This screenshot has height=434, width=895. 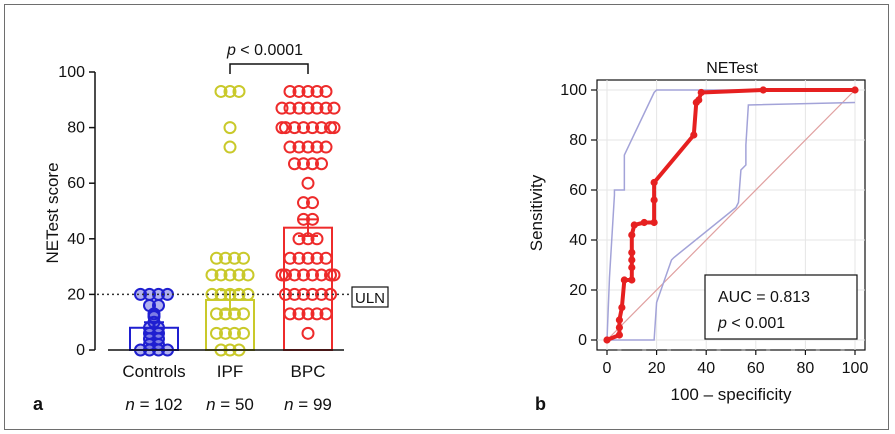 I want to click on panel-a-category-label: IPF, so click(x=230, y=371).